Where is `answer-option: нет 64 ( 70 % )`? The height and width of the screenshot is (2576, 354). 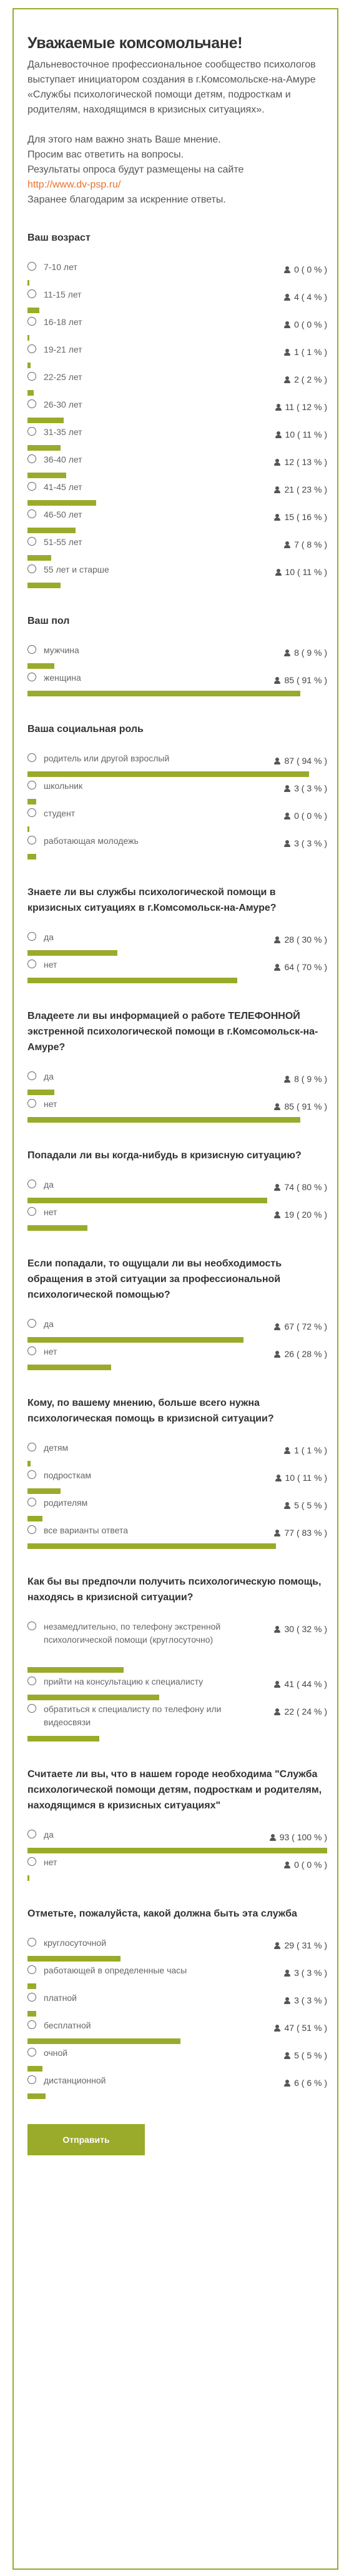 answer-option: нет 64 ( 70 % ) is located at coordinates (177, 972).